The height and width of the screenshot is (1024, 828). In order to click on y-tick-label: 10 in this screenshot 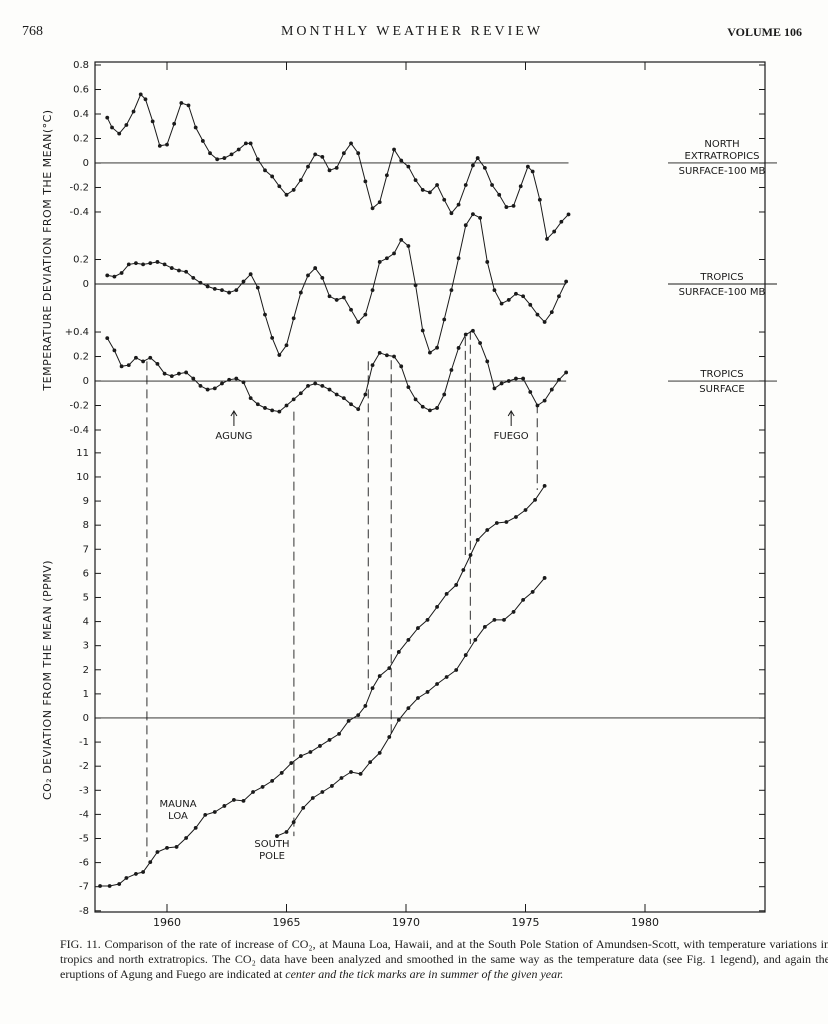, I will do `click(82, 477)`.